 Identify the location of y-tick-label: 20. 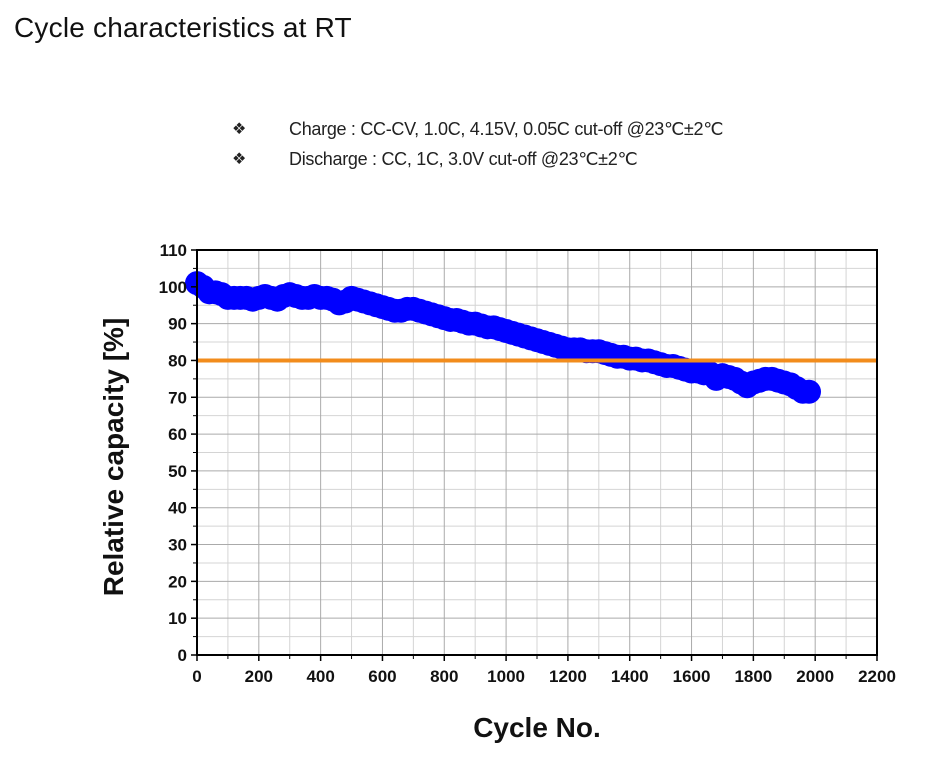
(177, 581).